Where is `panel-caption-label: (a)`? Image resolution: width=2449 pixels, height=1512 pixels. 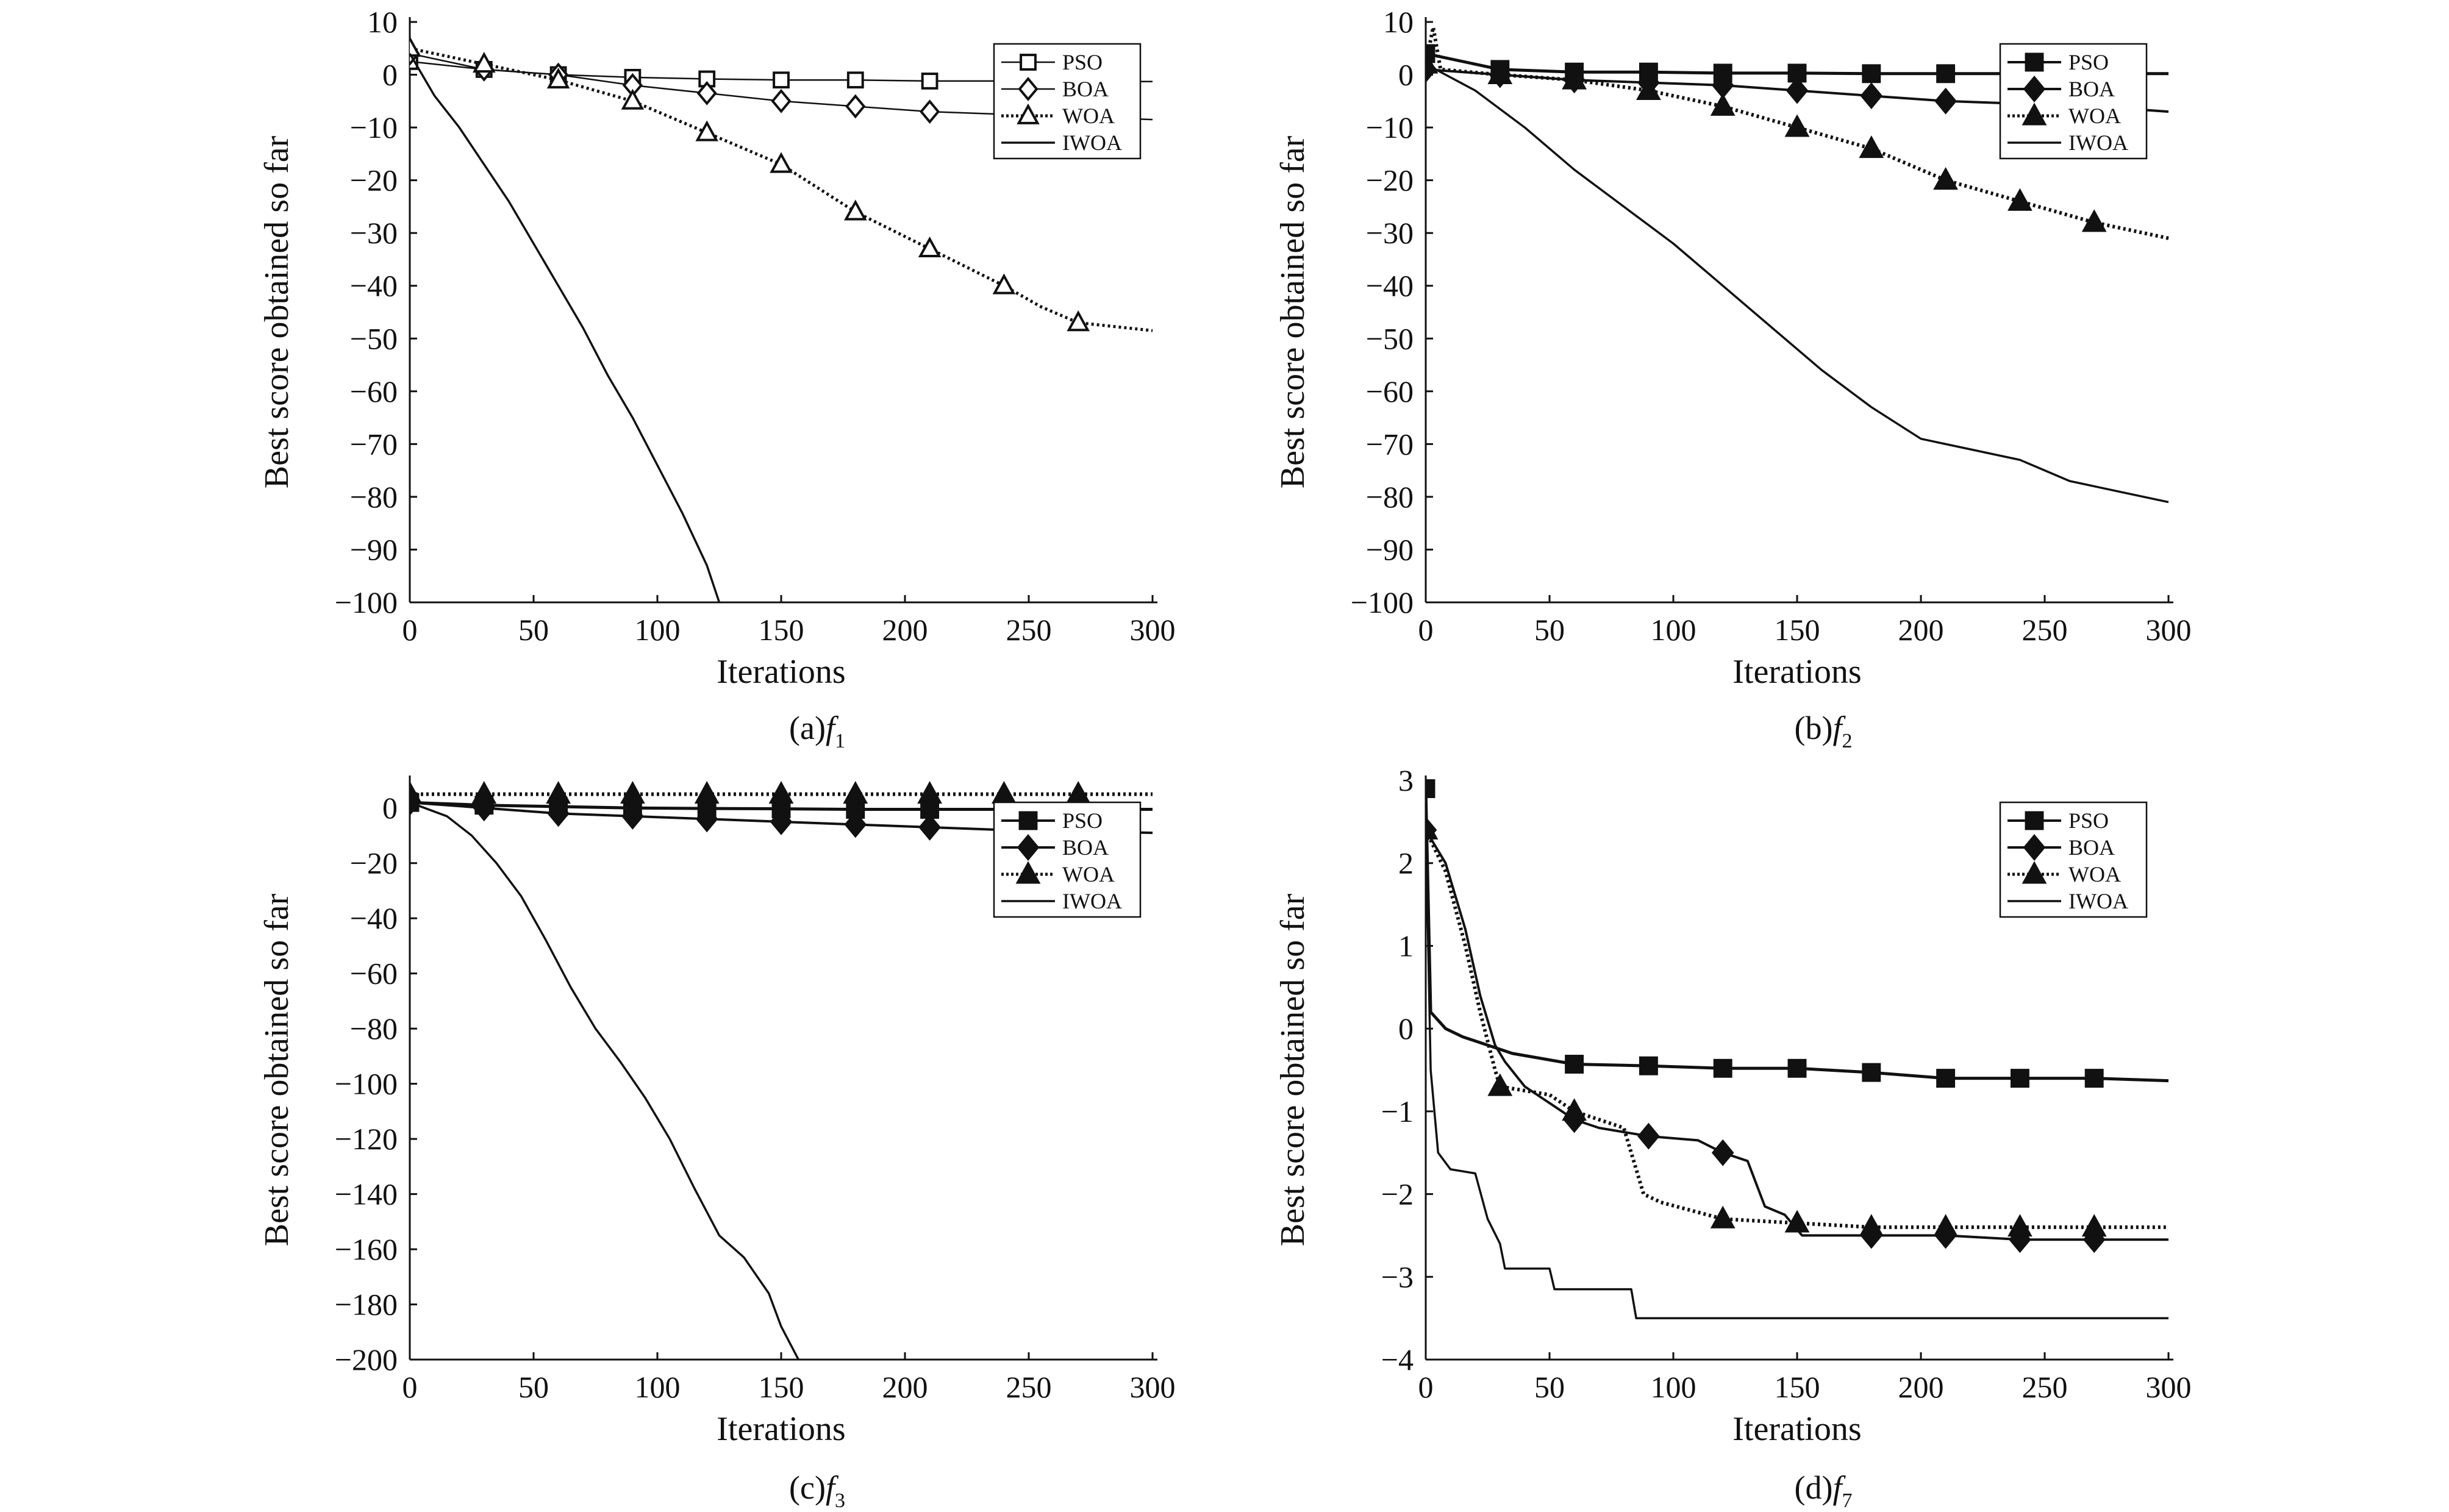
panel-caption-label: (a) is located at coordinates (807, 728).